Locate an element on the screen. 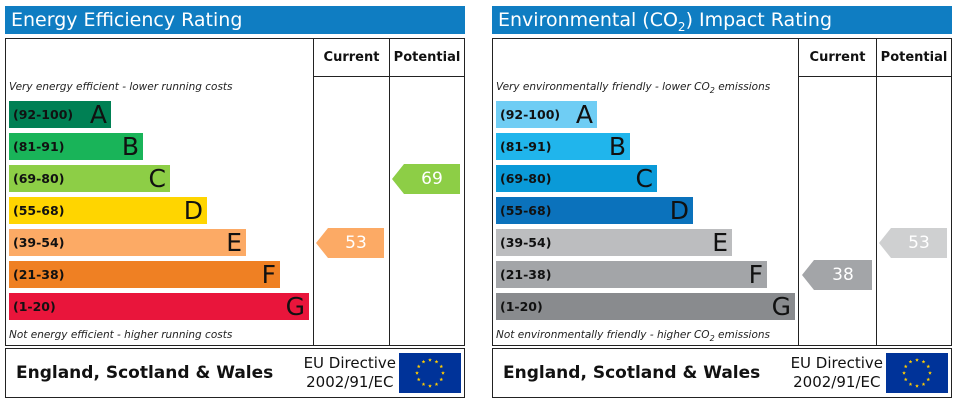 This screenshot has width=957, height=404. current-rating-arrow: 53 is located at coordinates (350, 242).